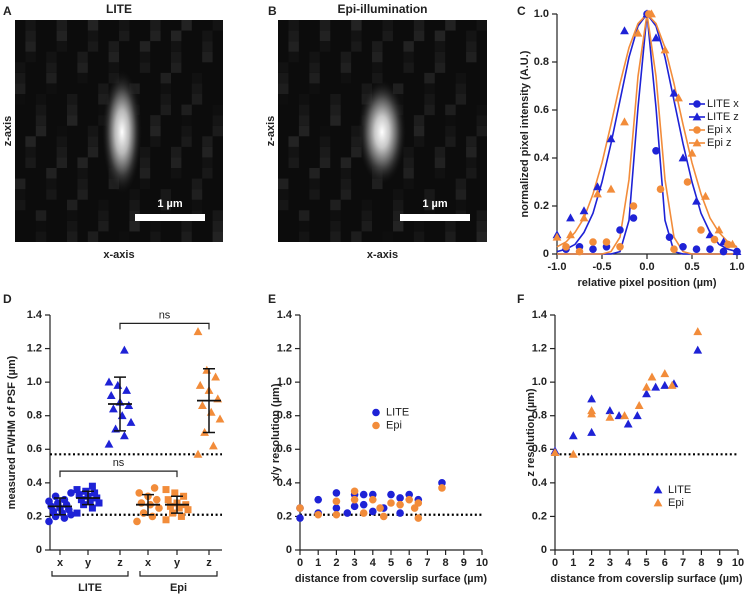  What do you see at coordinates (382, 132) in the screenshot?
I see `psf-spot` at bounding box center [382, 132].